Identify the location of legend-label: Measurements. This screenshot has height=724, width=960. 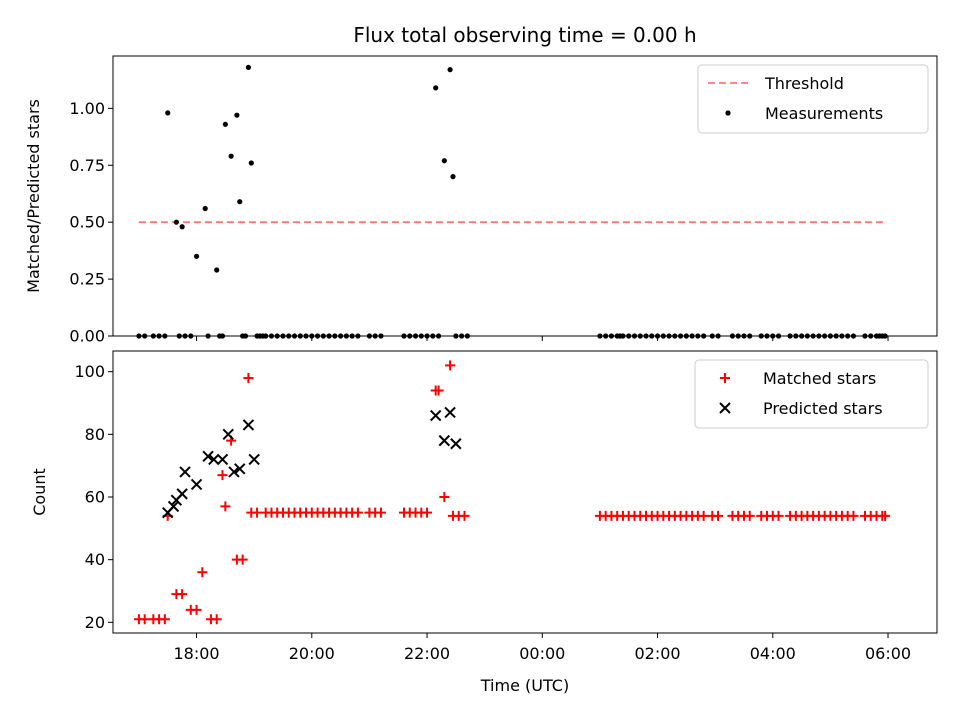
(824, 113).